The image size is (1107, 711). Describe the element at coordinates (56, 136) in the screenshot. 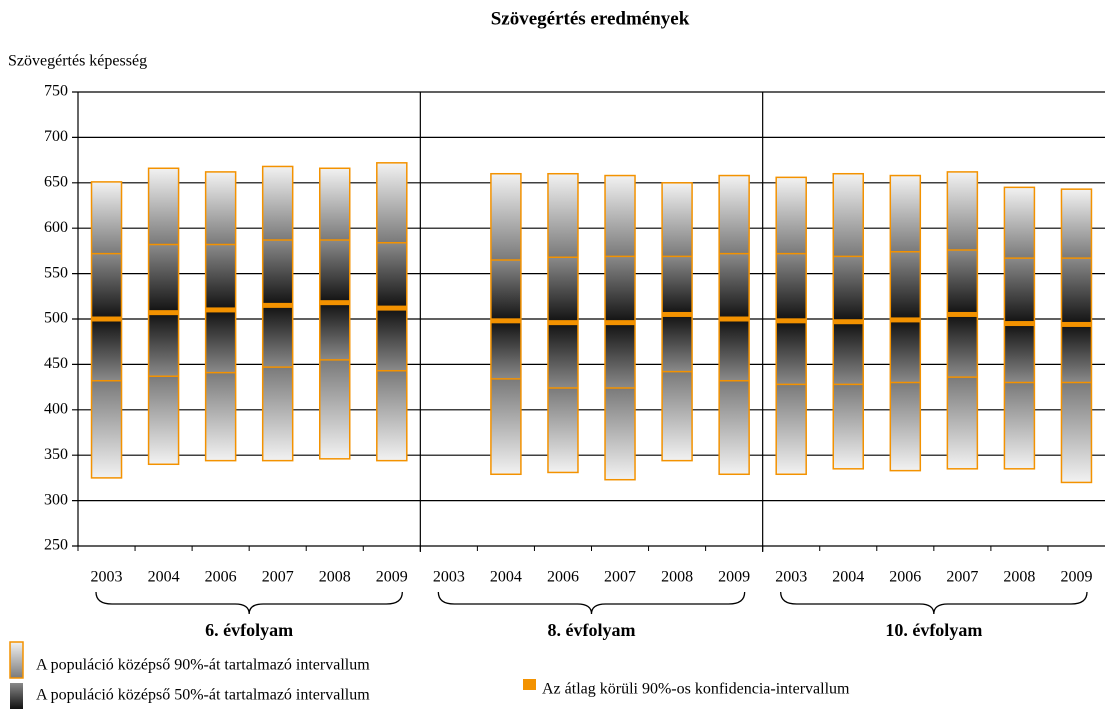

I see `y-tick-label: 700` at that location.